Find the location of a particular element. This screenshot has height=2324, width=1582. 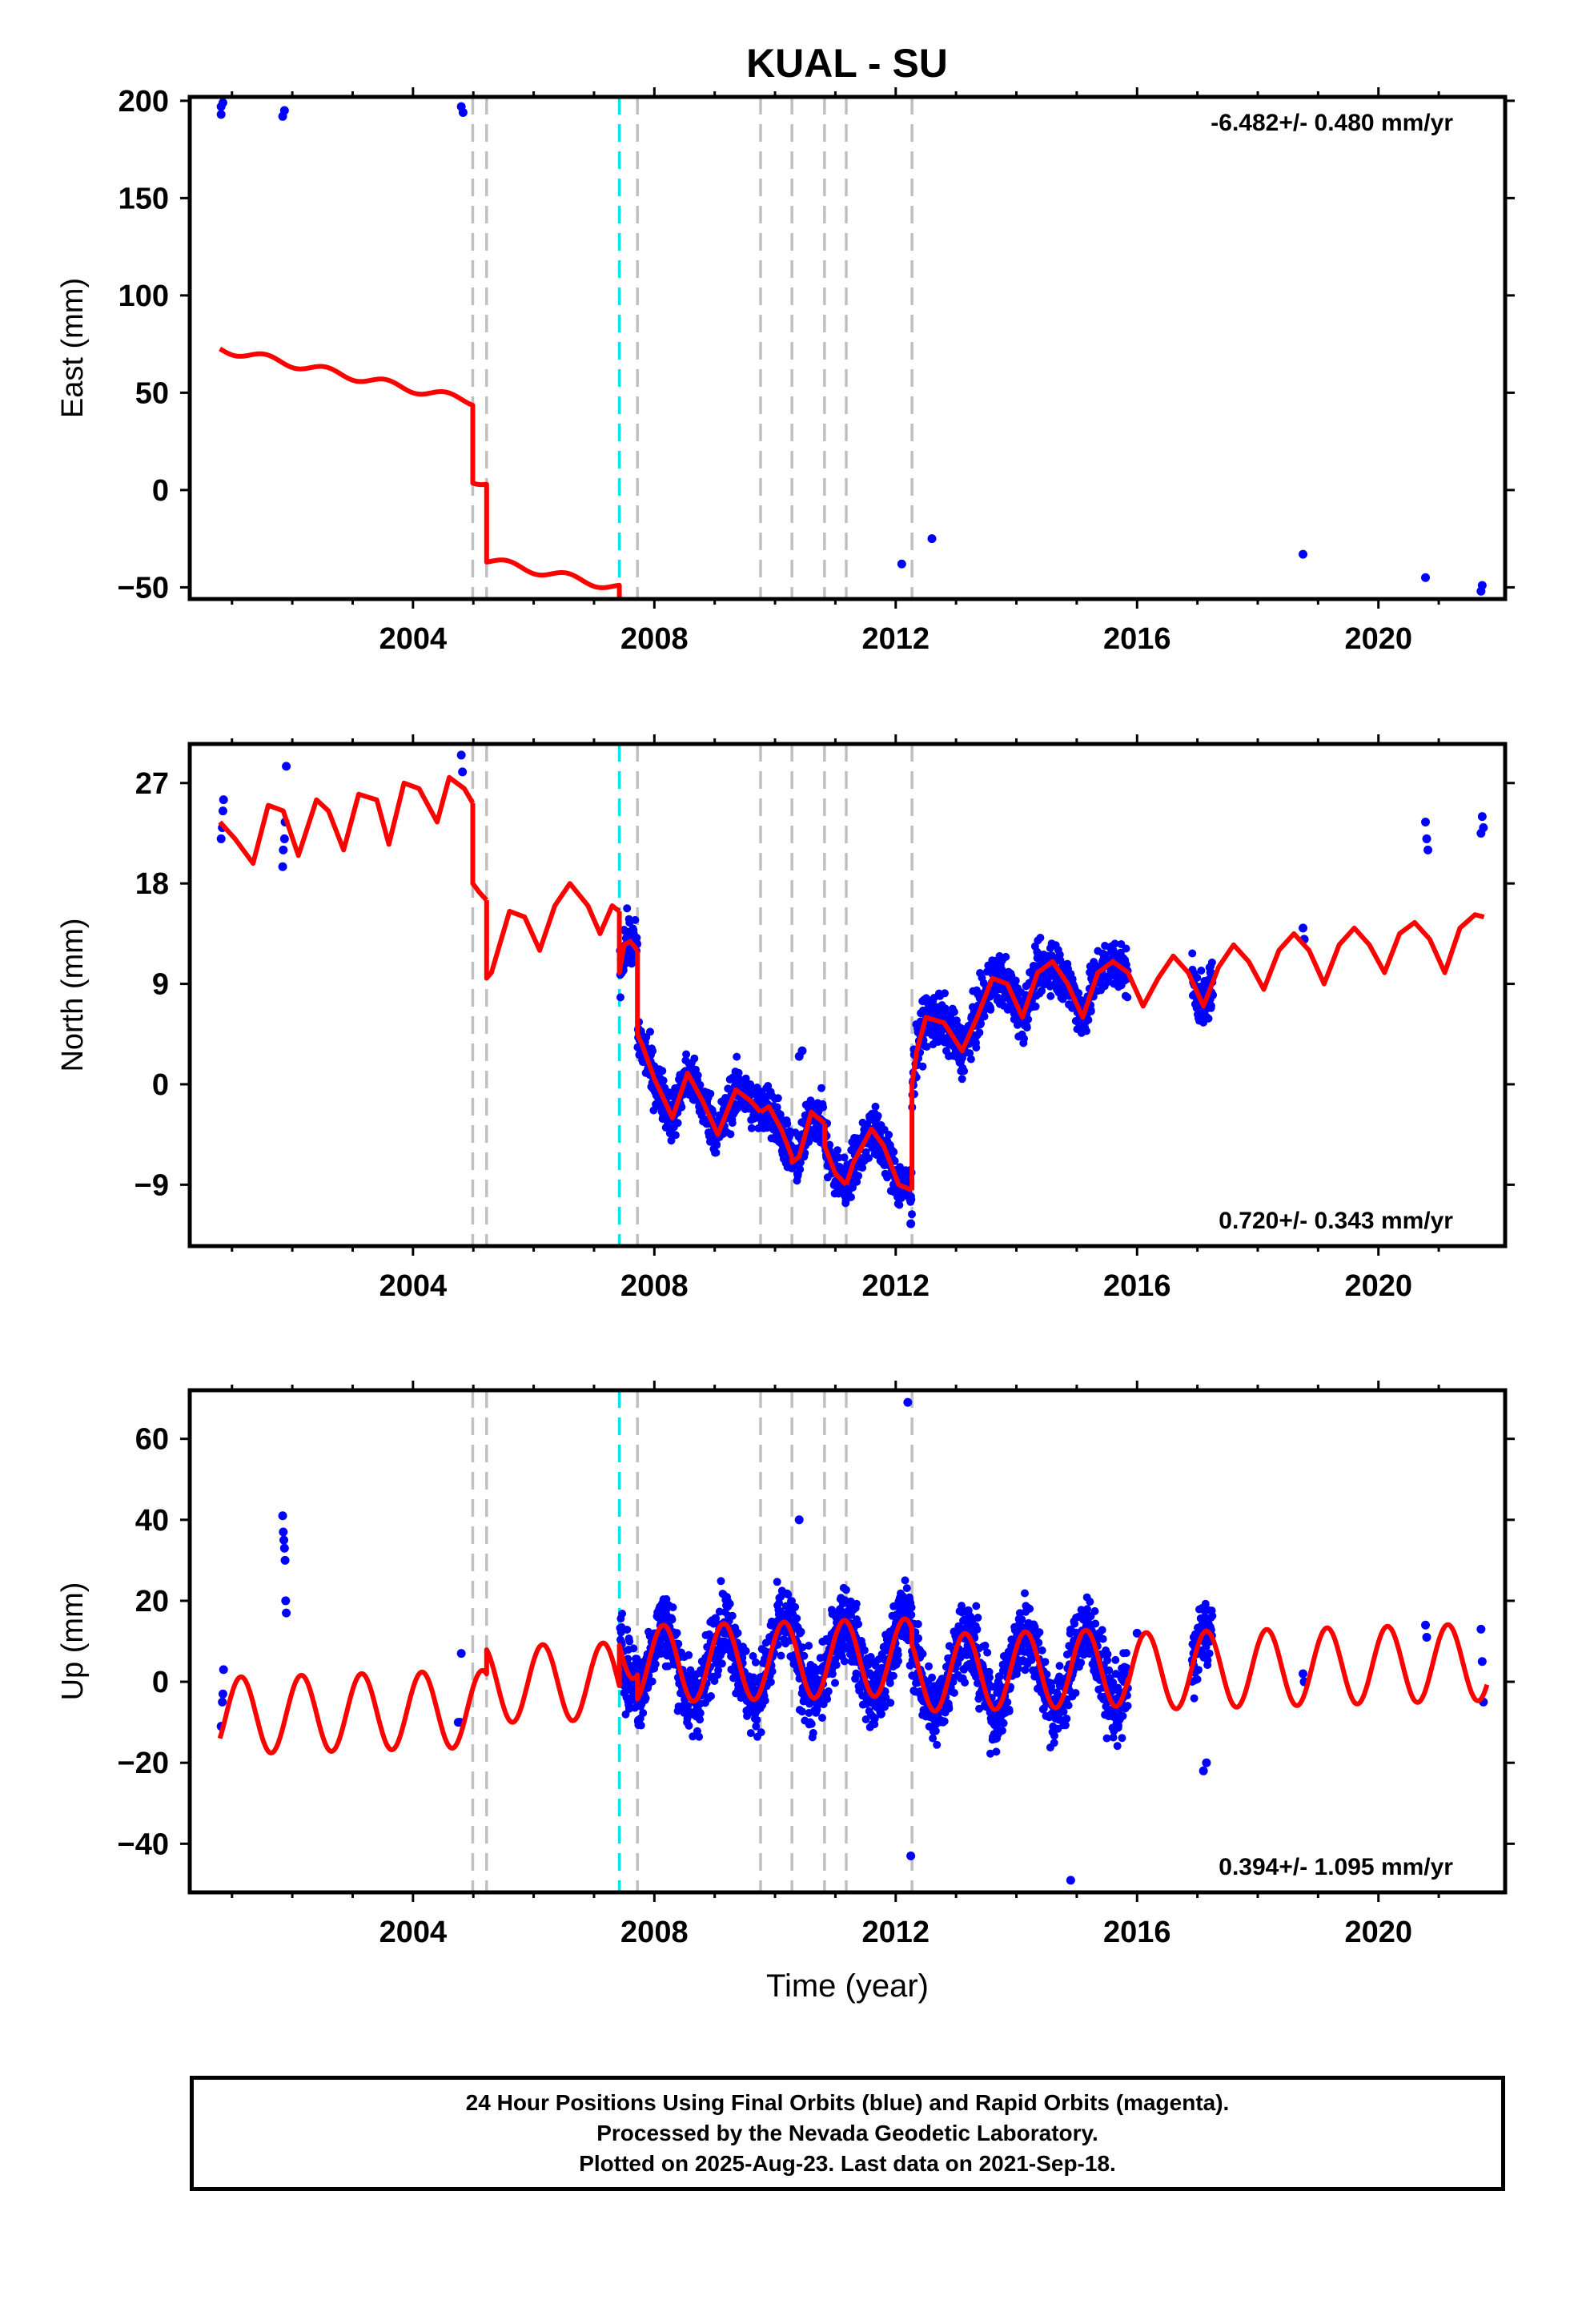

model-curve is located at coordinates (807, 1137).